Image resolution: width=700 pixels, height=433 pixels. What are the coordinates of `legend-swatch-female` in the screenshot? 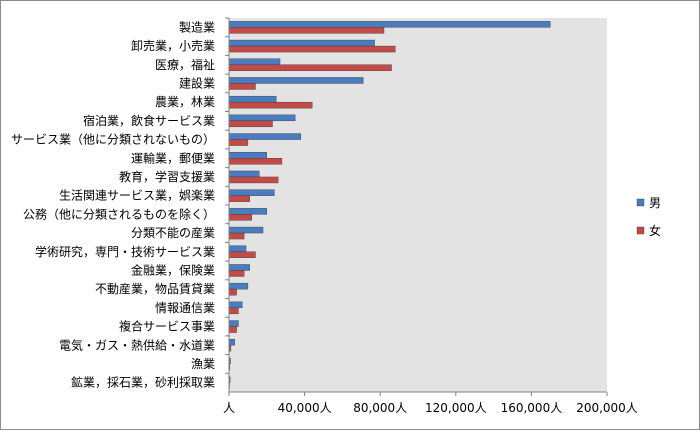 It's located at (640, 230).